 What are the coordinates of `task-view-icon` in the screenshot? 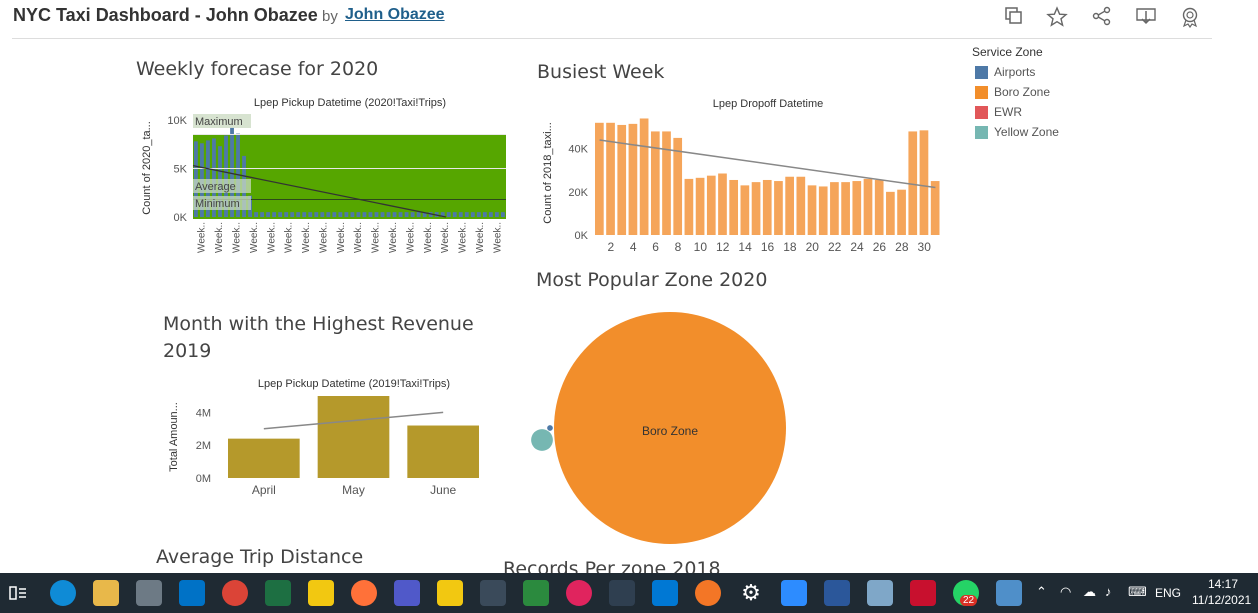 It's located at (18, 593).